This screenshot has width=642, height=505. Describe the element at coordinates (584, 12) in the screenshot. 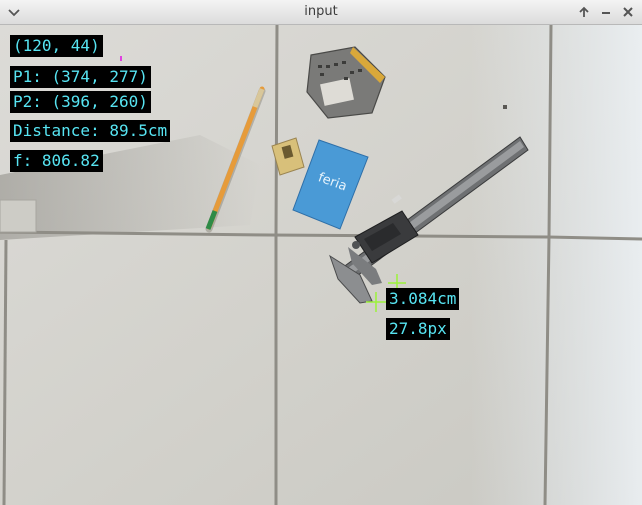

I see `arrow-up-icon` at that location.